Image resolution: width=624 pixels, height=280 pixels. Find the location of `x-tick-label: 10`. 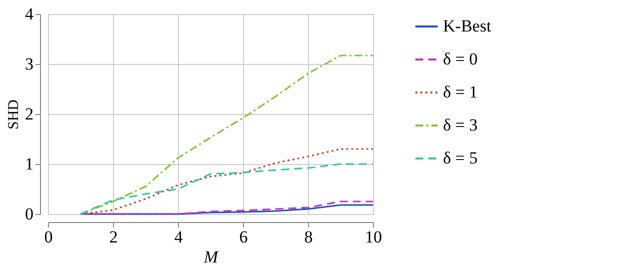

x-tick-label: 10 is located at coordinates (373, 237).